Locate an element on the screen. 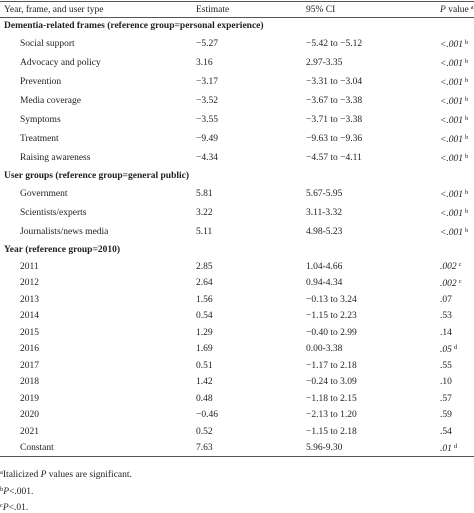 The image size is (474, 513). estimate: −3.52 is located at coordinates (207, 101).